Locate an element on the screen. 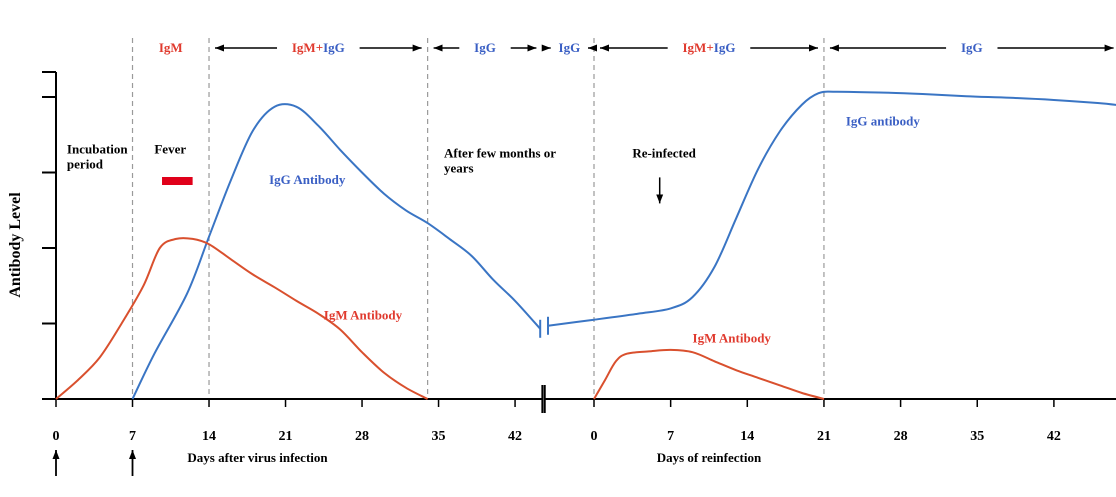 The height and width of the screenshot is (497, 1116). label-igg_antibody: IgG Antibody is located at coordinates (307, 179).